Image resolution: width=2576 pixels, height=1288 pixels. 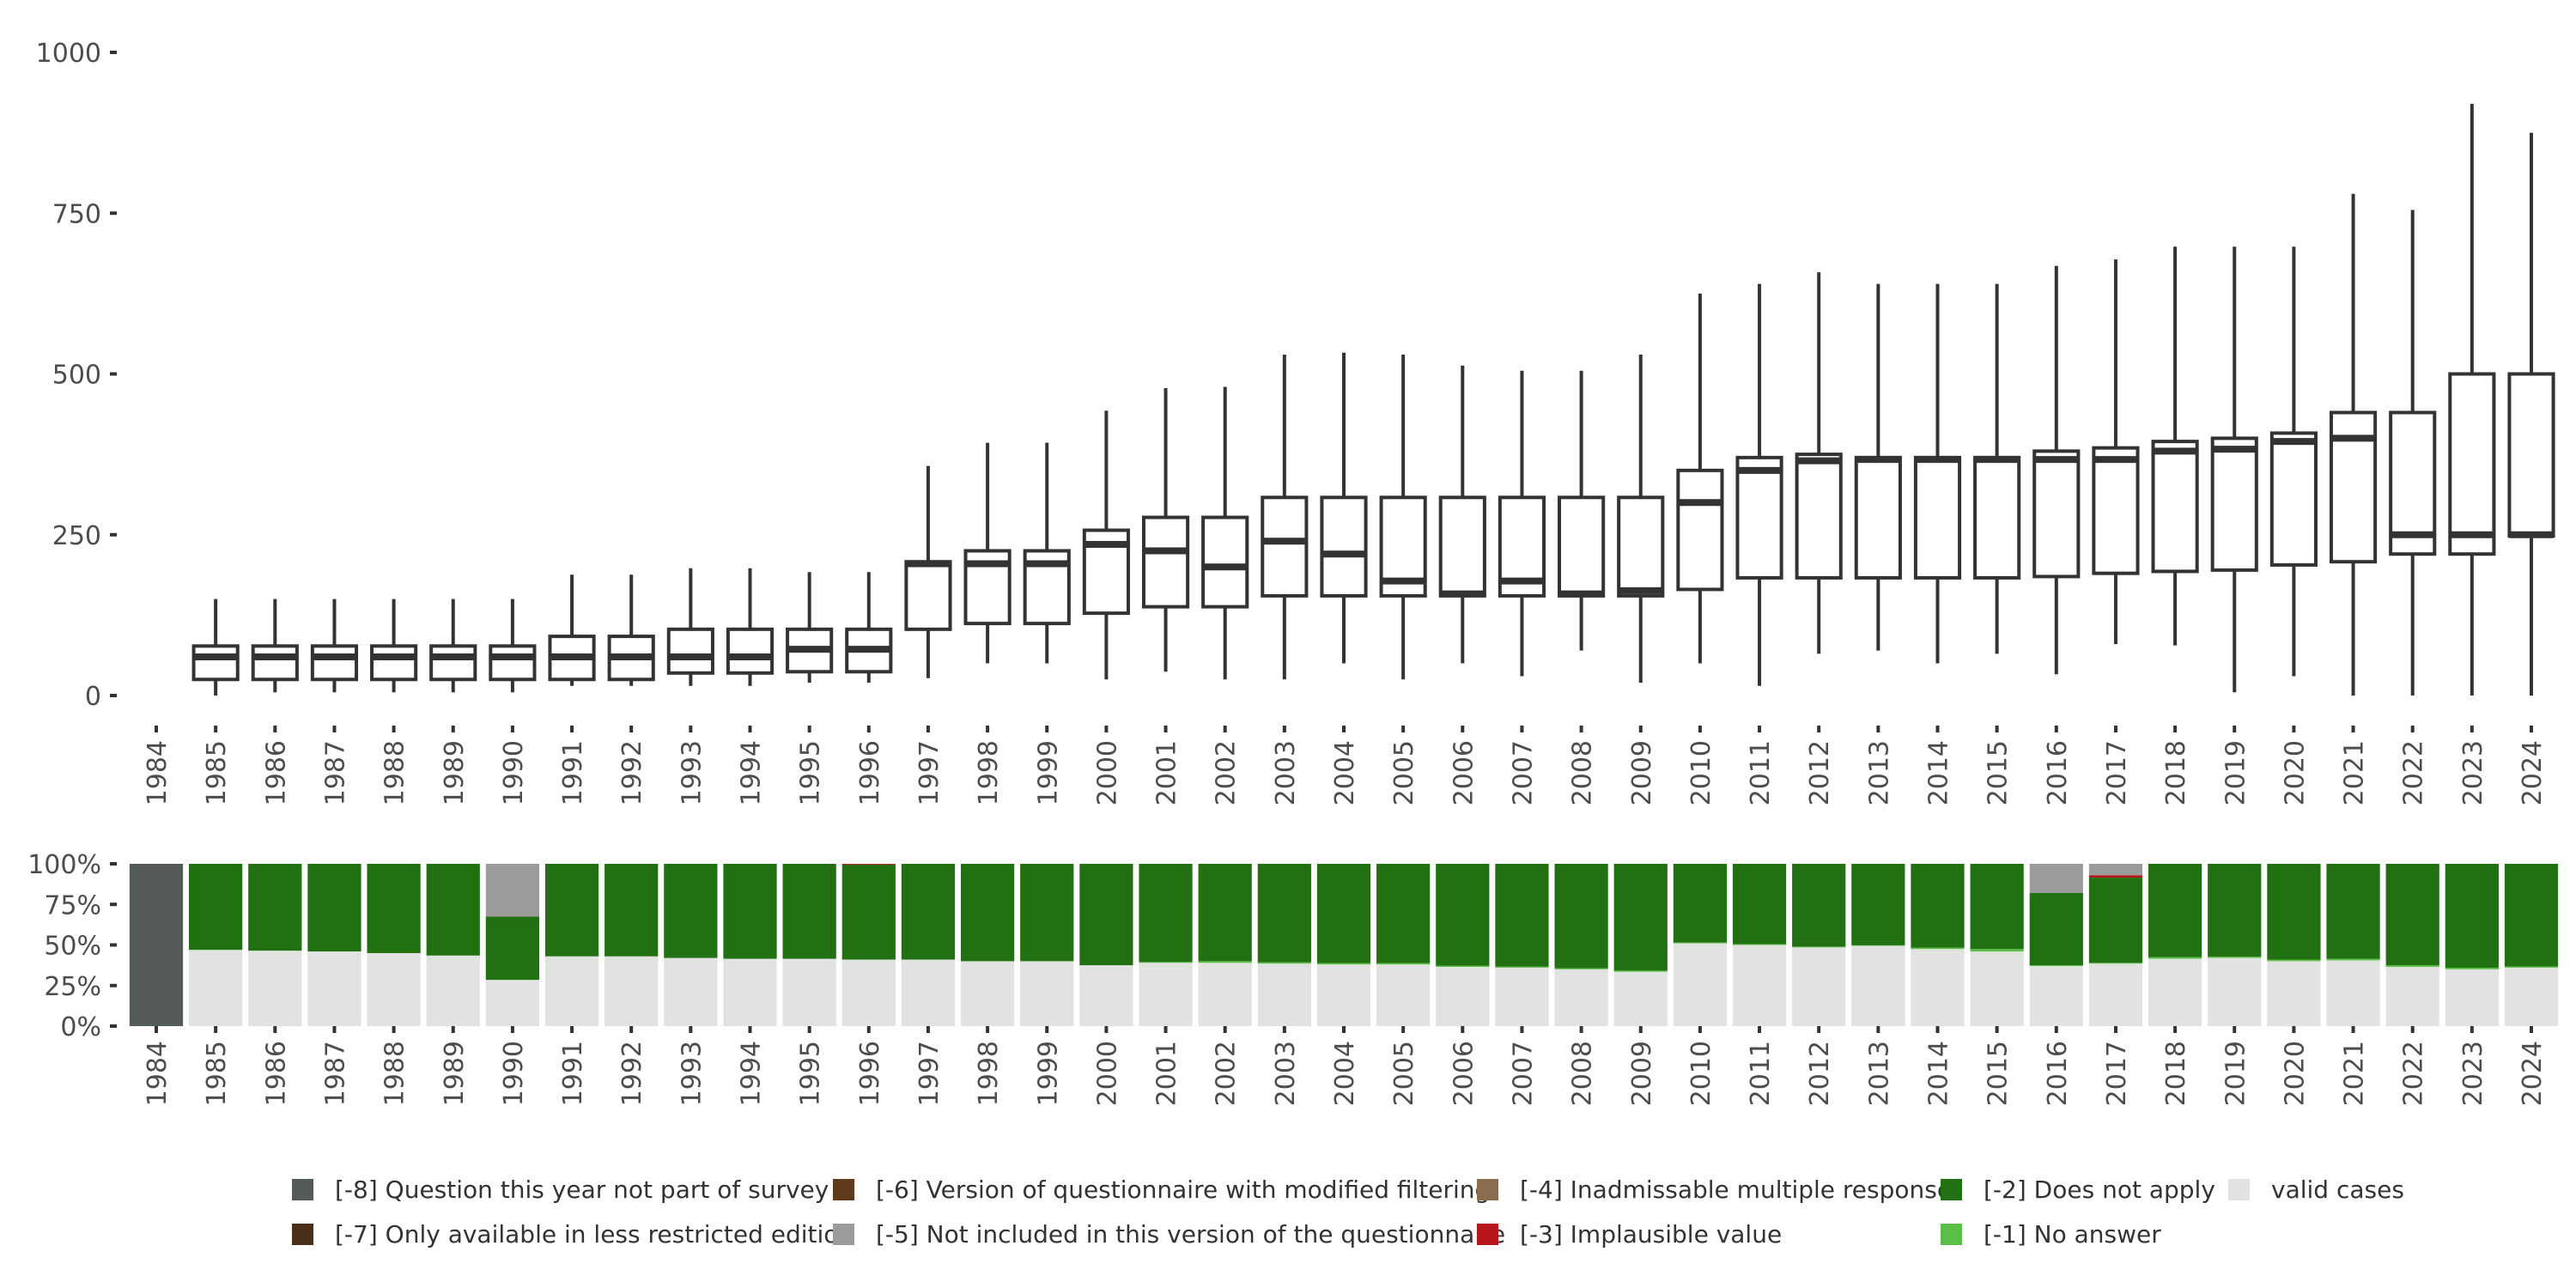 What do you see at coordinates (1715, 1189) in the screenshot?
I see `legend-item-multi4: [-4] Inadmissable multiple response` at bounding box center [1715, 1189].